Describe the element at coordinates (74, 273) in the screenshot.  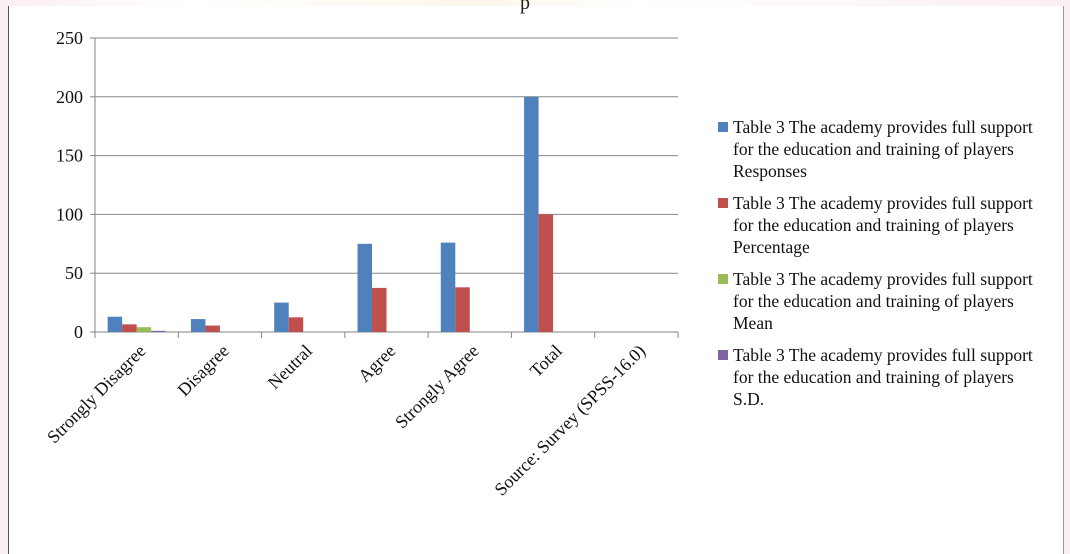
I see `y-tick-label: 50` at that location.